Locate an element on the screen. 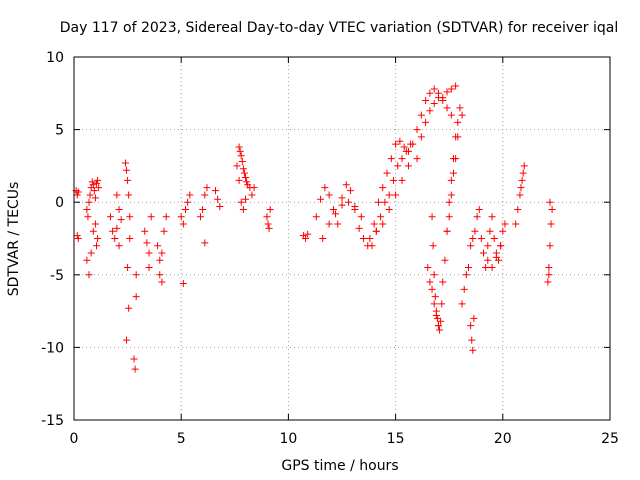 Image resolution: width=640 pixels, height=480 pixels. y-tick-label: -5 is located at coordinates (57, 276).